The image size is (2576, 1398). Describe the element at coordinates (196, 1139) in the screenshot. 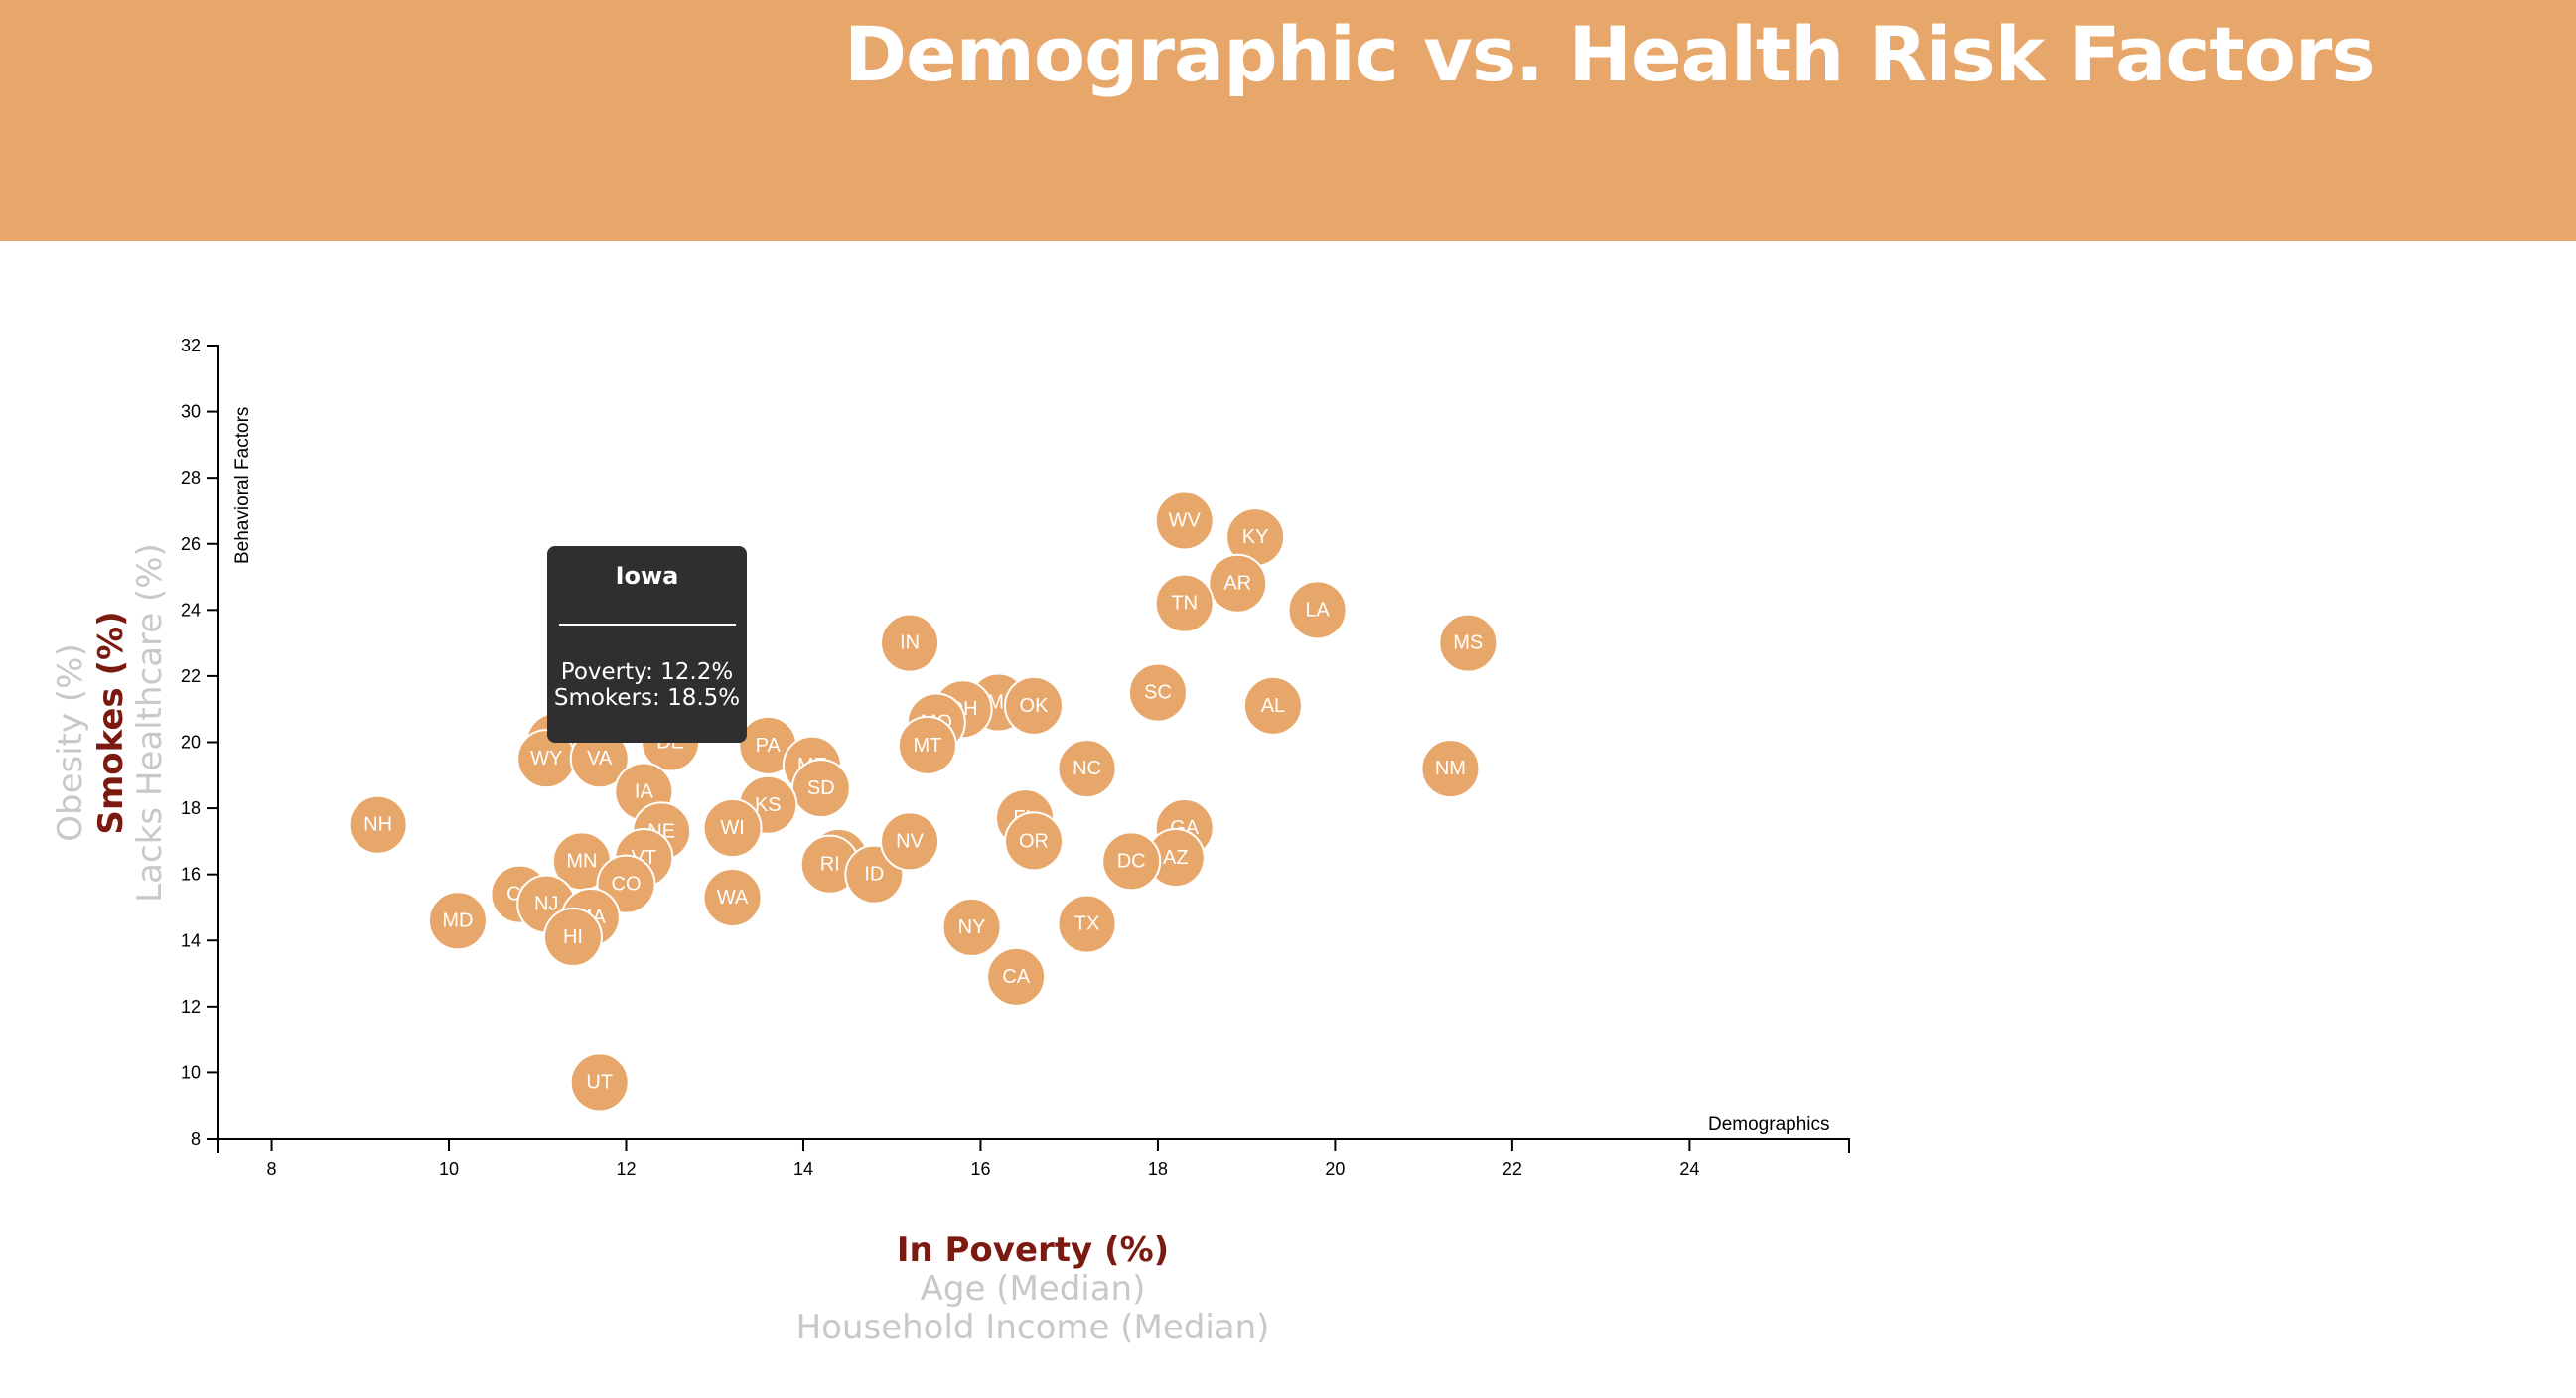

I see `y-tick-label: 8` at that location.